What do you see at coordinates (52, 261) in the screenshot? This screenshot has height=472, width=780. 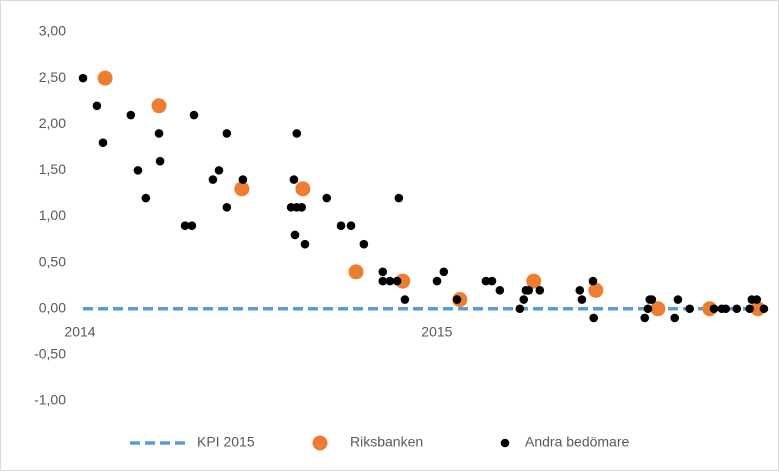 I see `y-tick-label: 0,50` at bounding box center [52, 261].